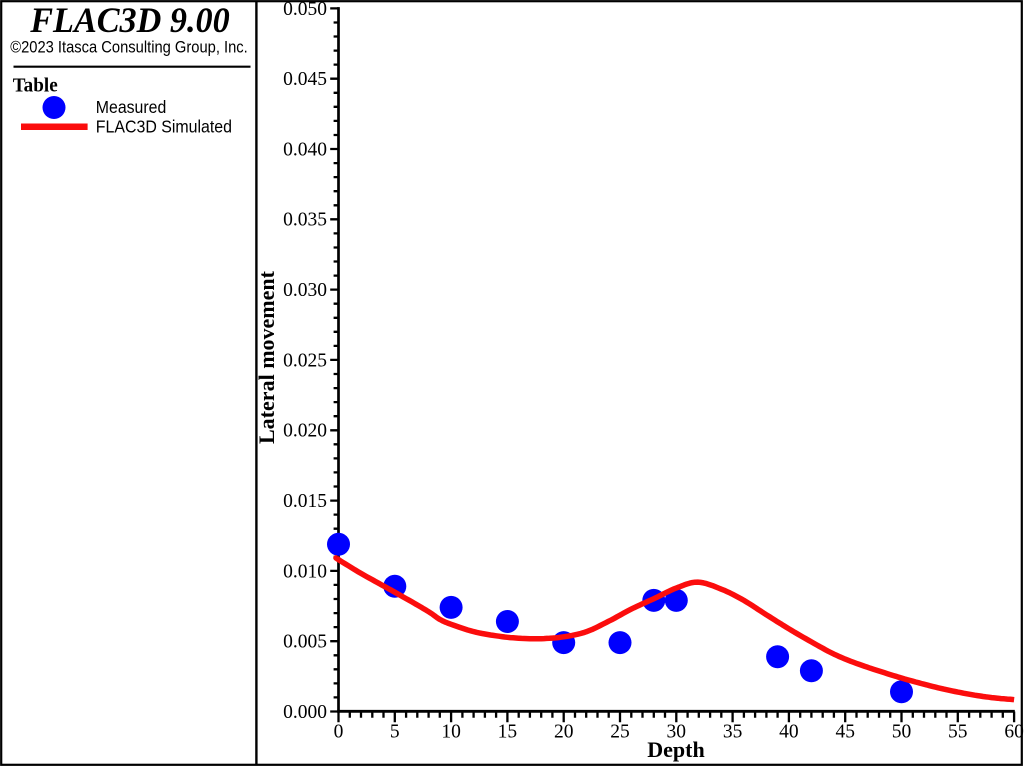  I want to click on svg-text: Table, so click(35, 86).